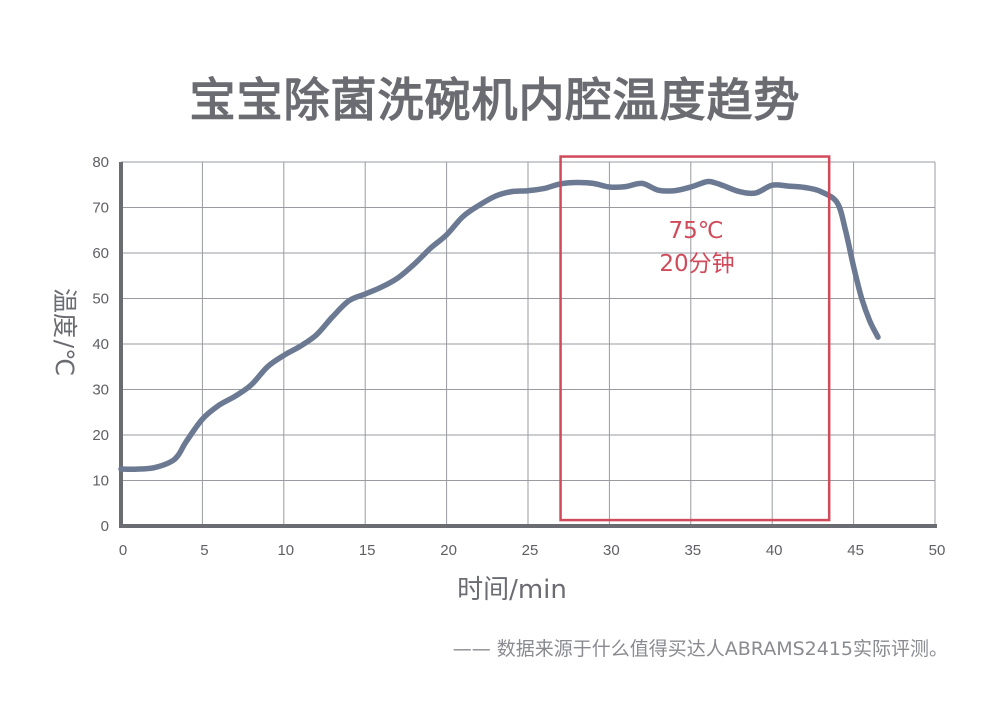 The height and width of the screenshot is (707, 990). Describe the element at coordinates (695, 231) in the screenshot. I see `highlight-annotation-temp: 75℃` at that location.